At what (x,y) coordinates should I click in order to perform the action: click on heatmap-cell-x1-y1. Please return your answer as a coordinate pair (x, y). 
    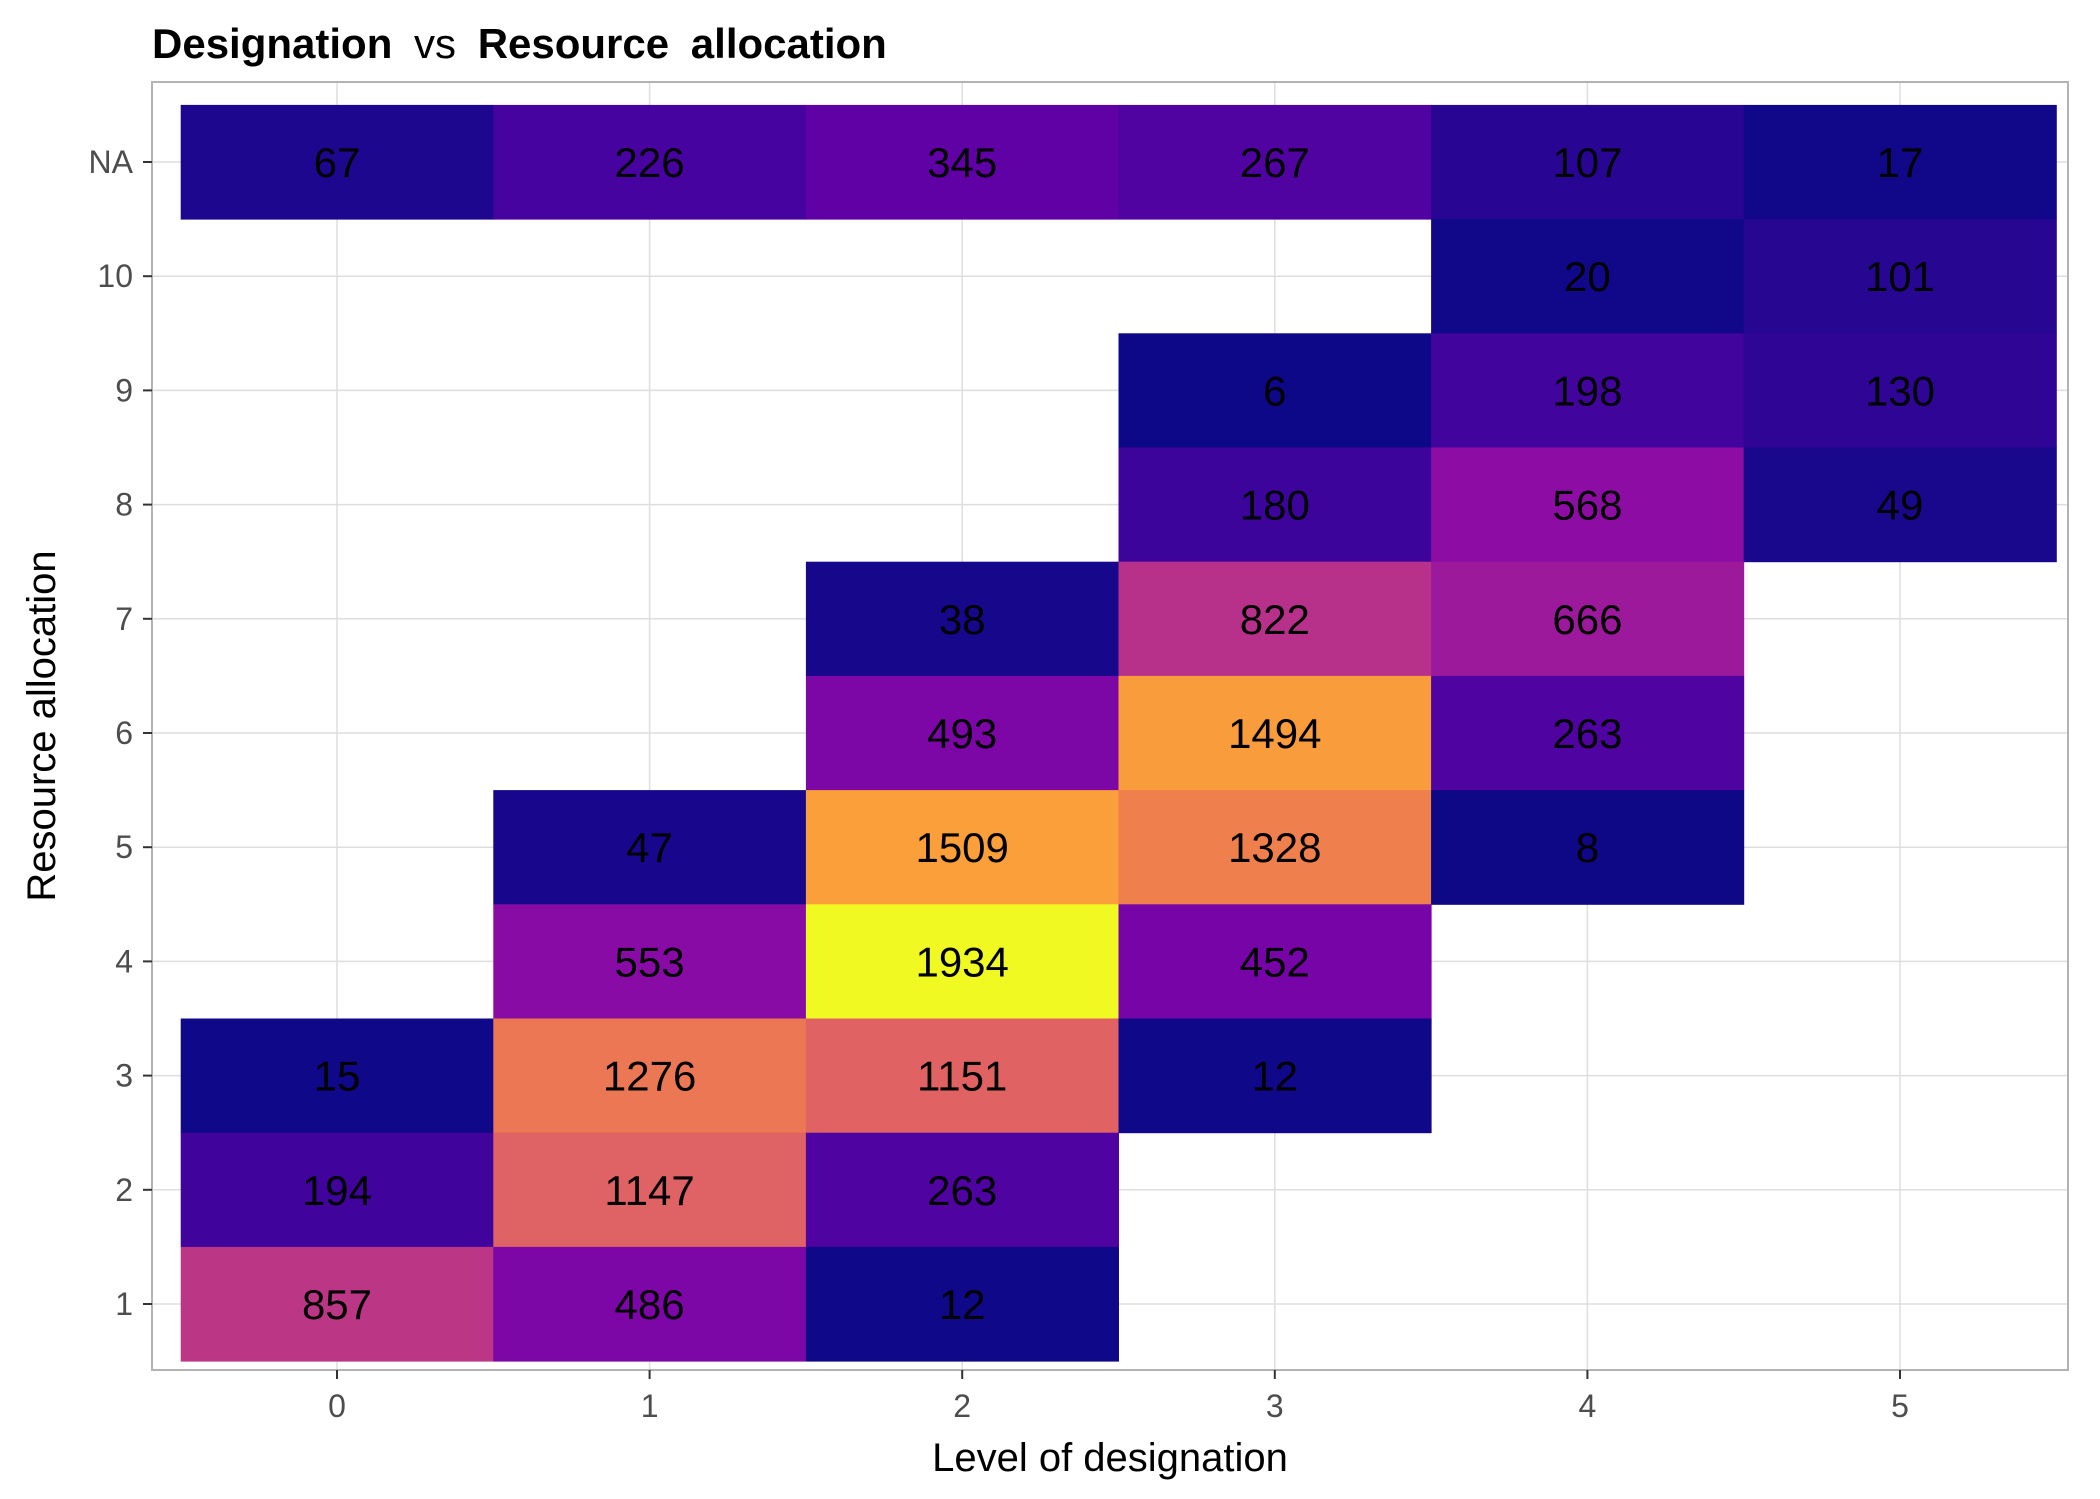
    Looking at the image, I should click on (650, 1304).